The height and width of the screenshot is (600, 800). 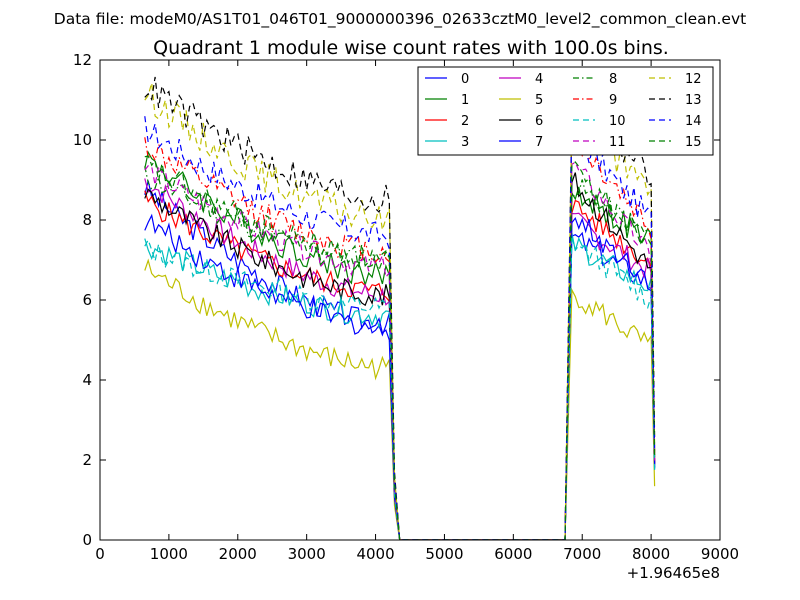 I want to click on x-tick-label: 2000, so click(x=238, y=554).